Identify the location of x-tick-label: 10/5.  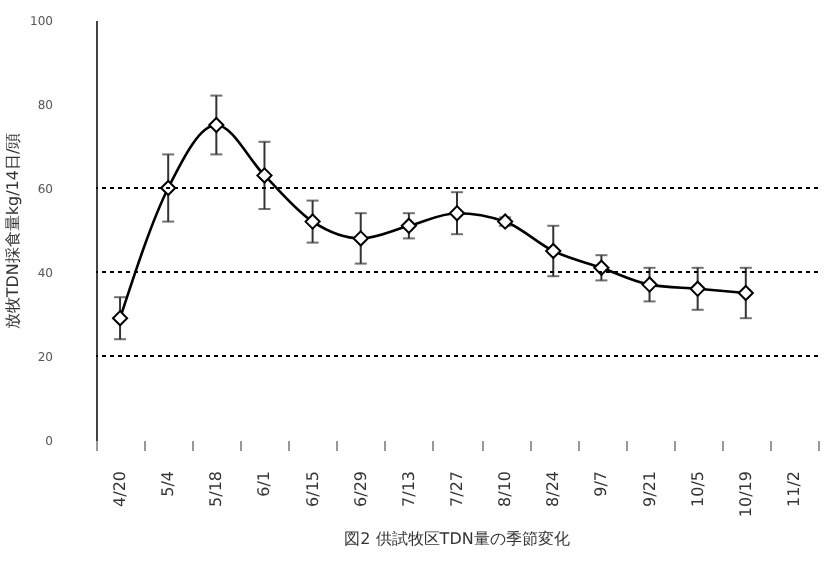
(697, 489).